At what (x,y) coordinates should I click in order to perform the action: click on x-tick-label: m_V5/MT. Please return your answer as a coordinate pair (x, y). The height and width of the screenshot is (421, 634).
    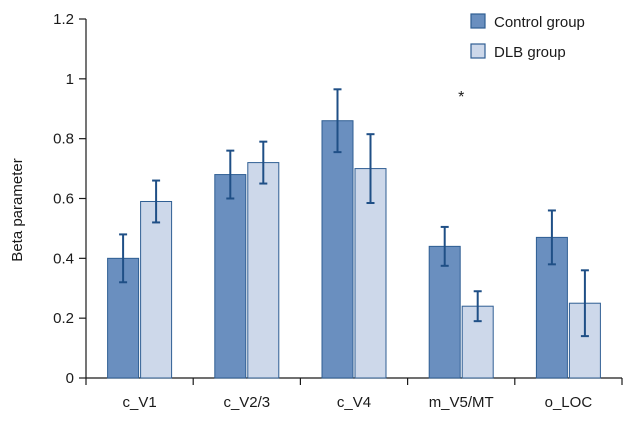
    Looking at the image, I should click on (461, 402).